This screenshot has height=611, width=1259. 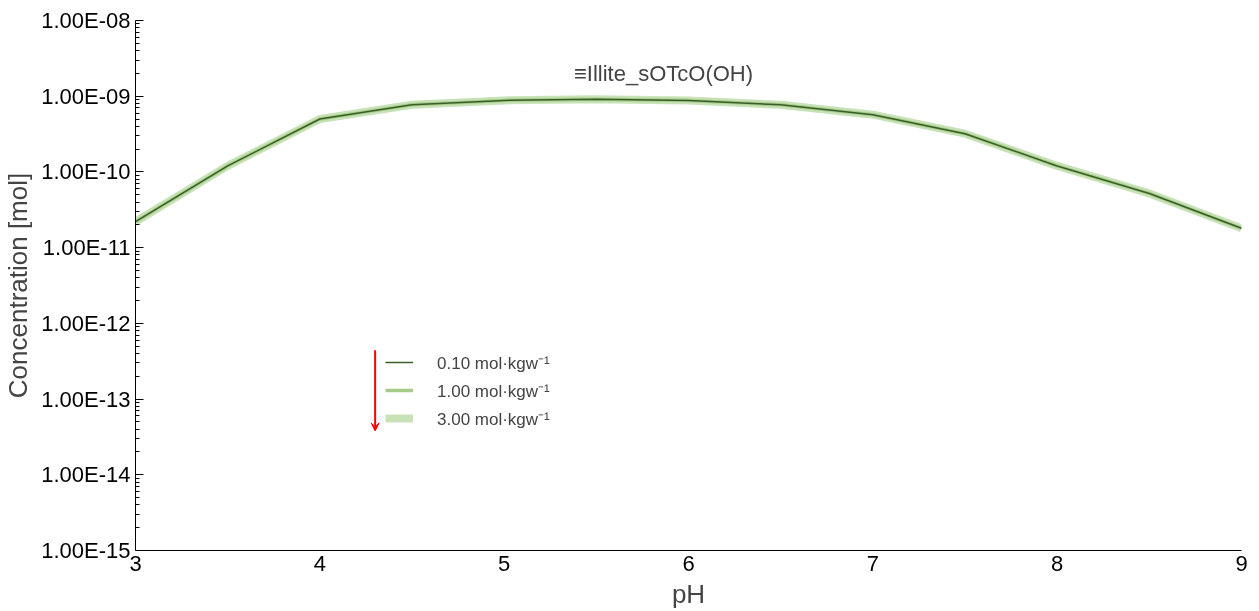 What do you see at coordinates (493, 363) in the screenshot?
I see `legend-label: 0.10 mol·kgw⁻¹` at bounding box center [493, 363].